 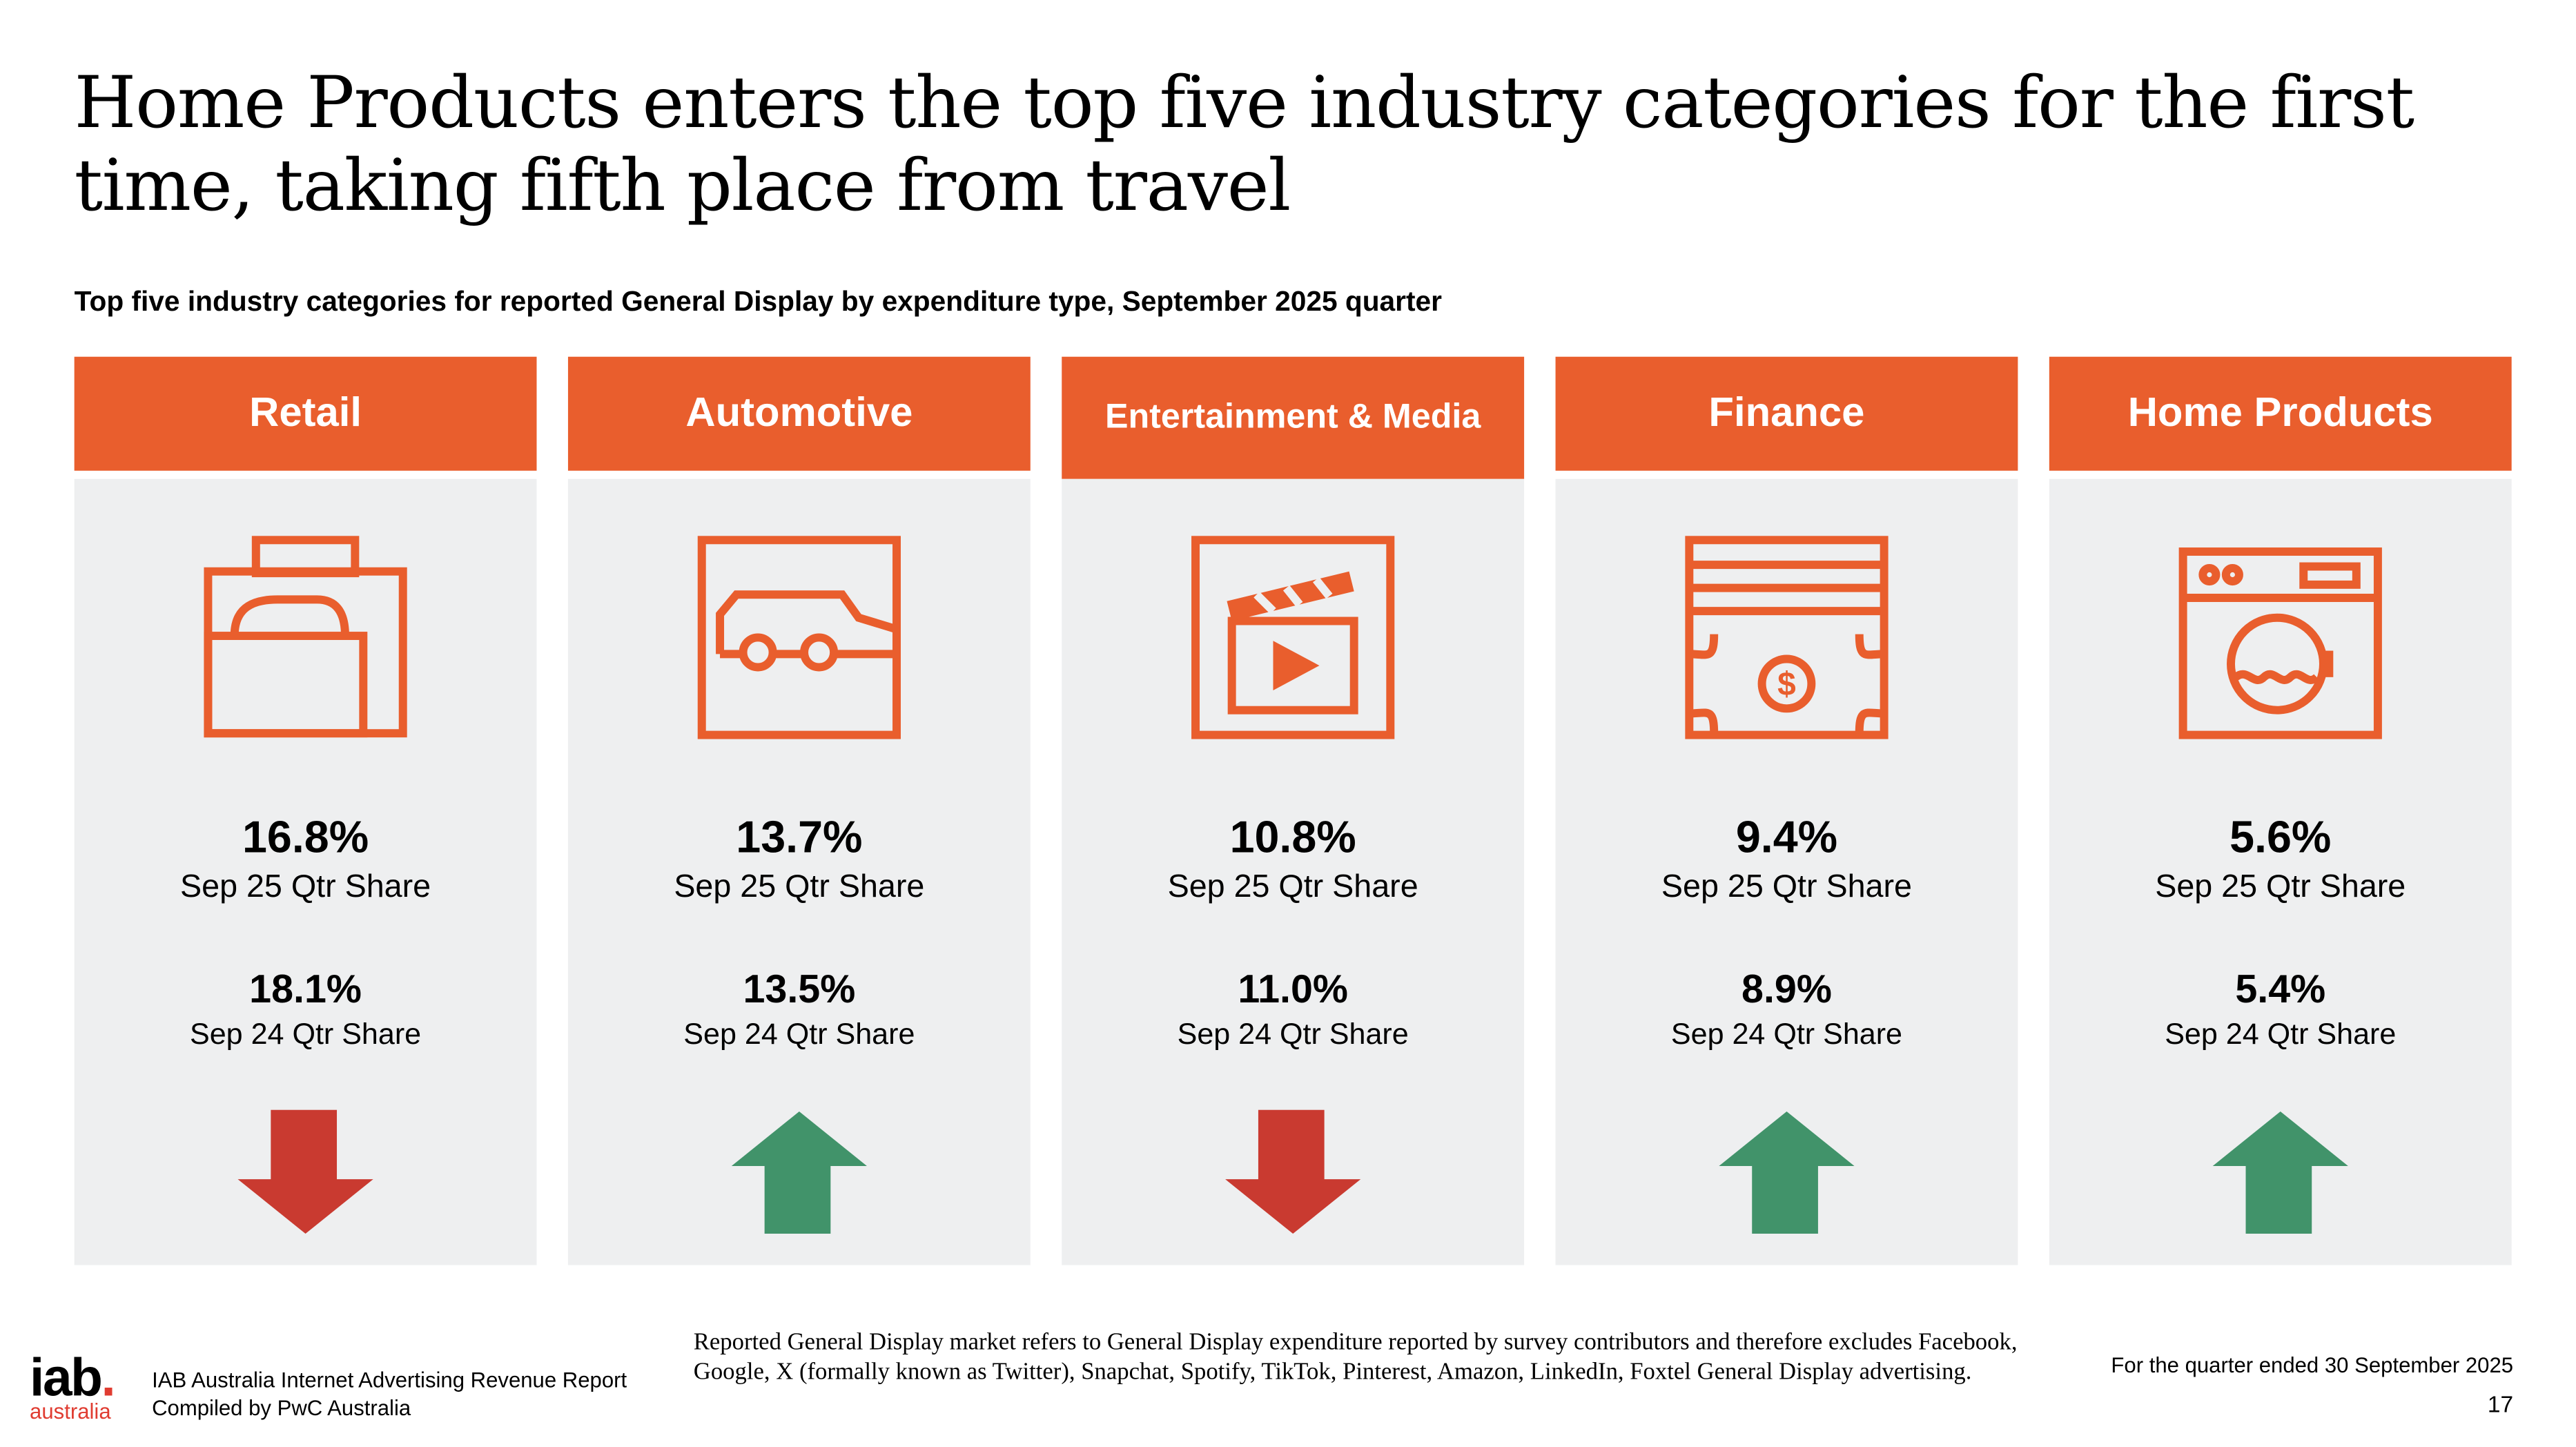 I want to click on current-share: 10.8%, so click(x=1292, y=837).